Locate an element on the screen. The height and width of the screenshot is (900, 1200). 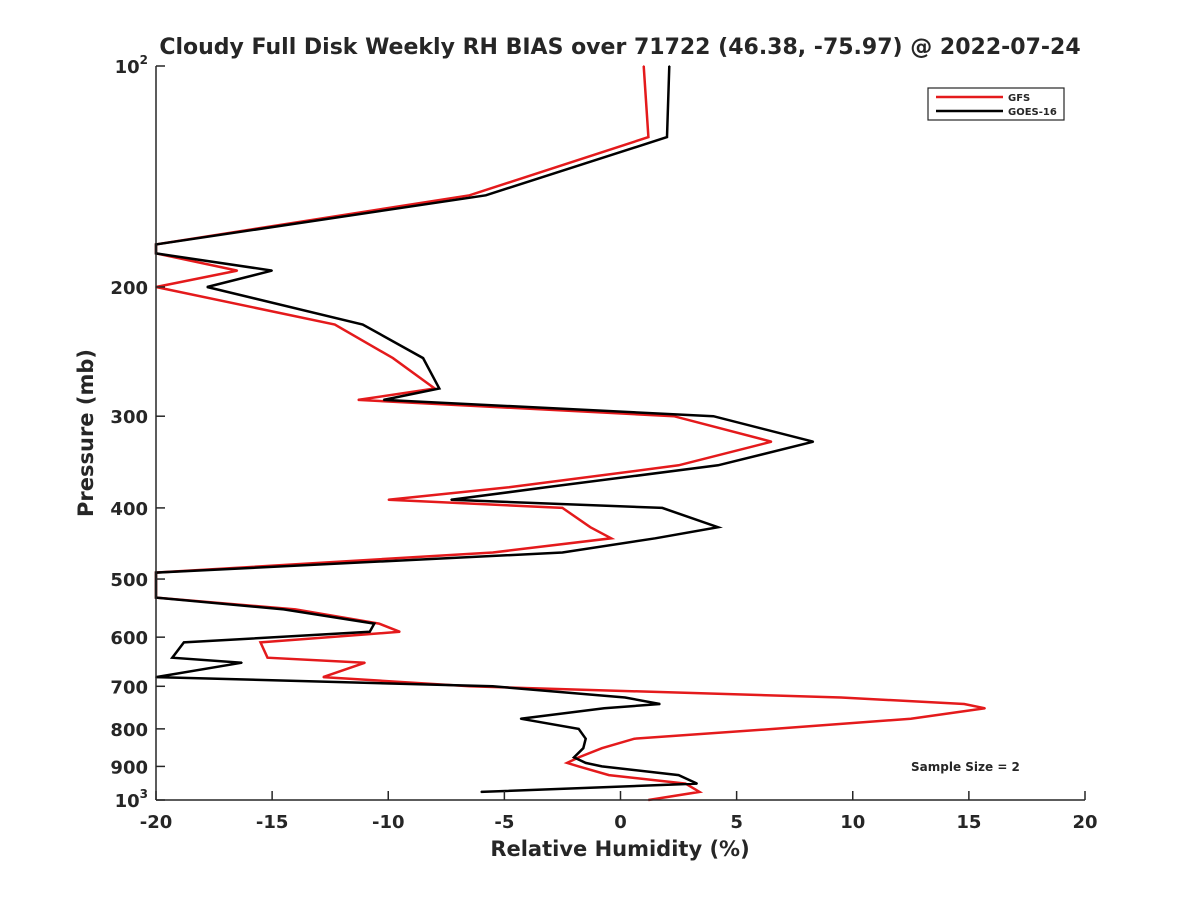
y-axis-label: Pressure (mb) is located at coordinates (86, 433).